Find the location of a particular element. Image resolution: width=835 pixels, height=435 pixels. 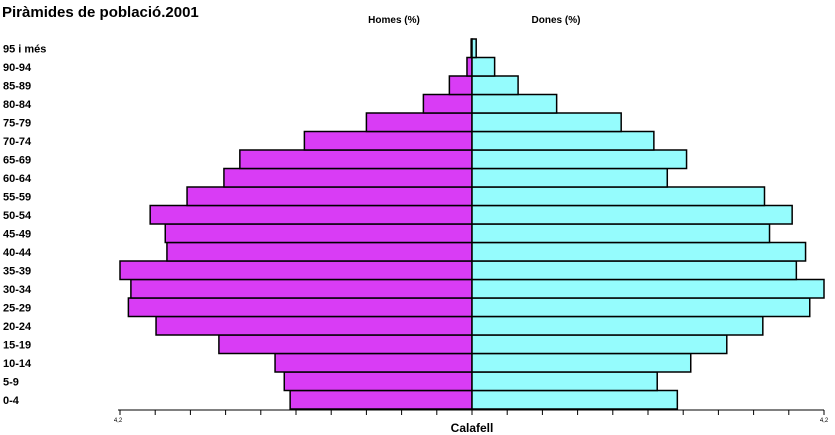

category-label: 25-29 is located at coordinates (17, 308).